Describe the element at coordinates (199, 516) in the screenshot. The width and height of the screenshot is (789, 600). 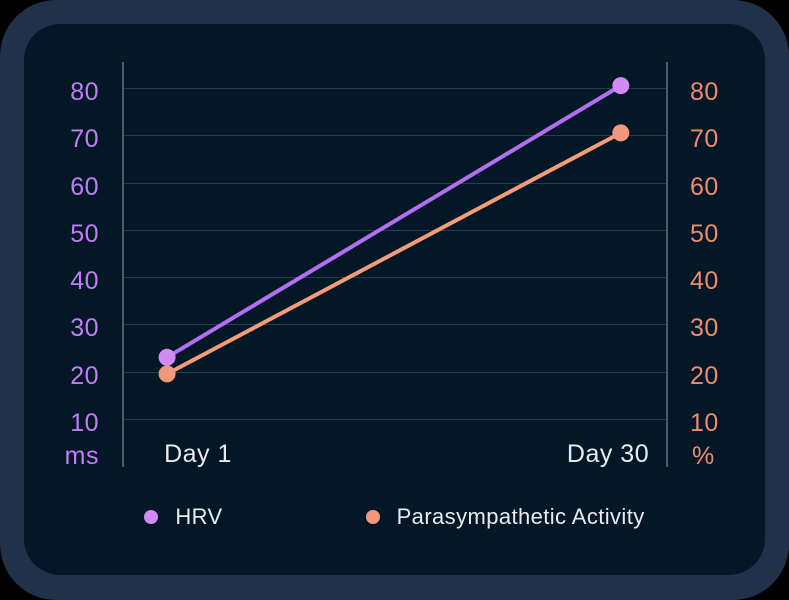
I see `legend-label: HRV` at that location.